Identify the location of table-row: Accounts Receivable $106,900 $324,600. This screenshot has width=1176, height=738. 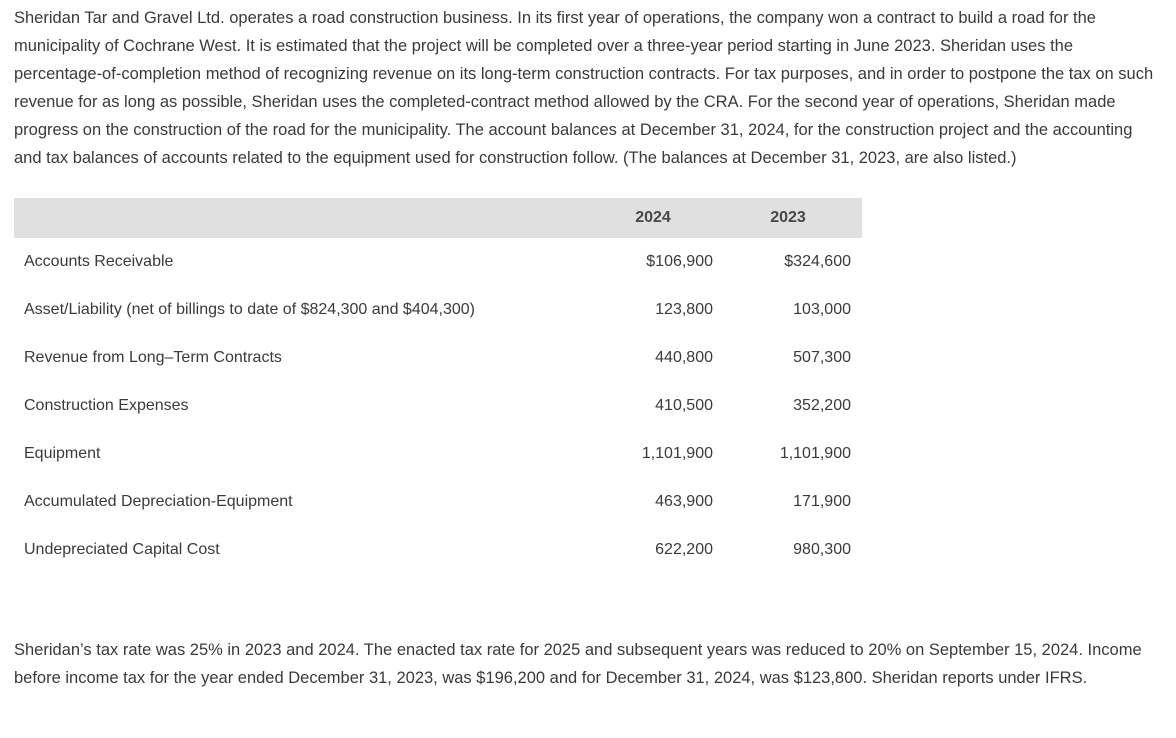
(438, 262).